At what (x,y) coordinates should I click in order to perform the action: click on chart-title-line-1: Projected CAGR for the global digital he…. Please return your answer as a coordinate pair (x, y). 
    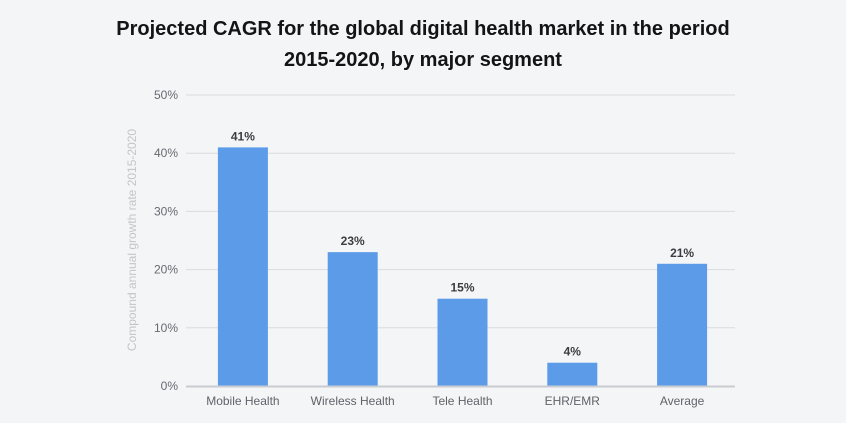
    Looking at the image, I should click on (423, 29).